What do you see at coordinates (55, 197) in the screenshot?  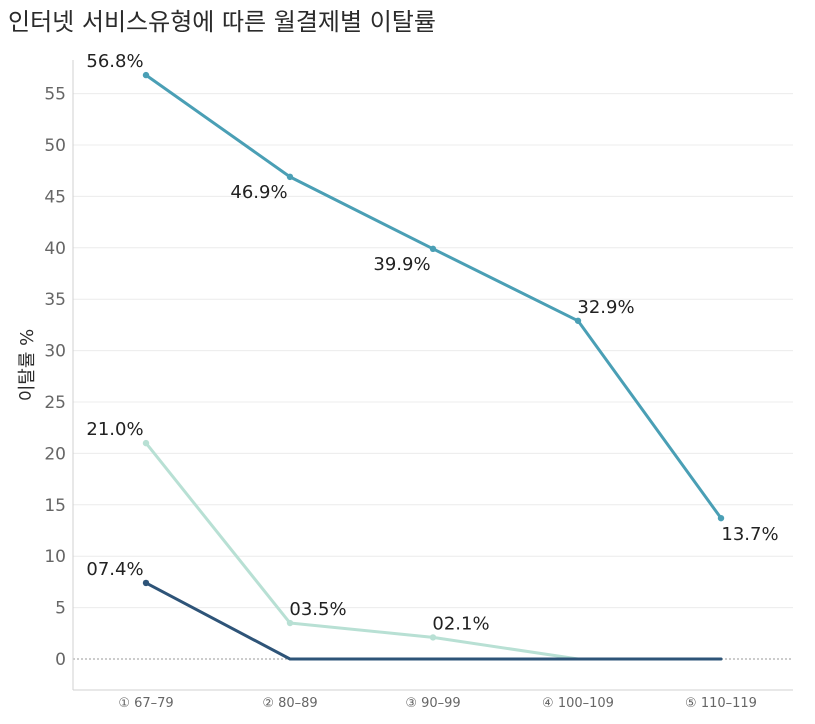 I see `y-tick-label: 45` at bounding box center [55, 197].